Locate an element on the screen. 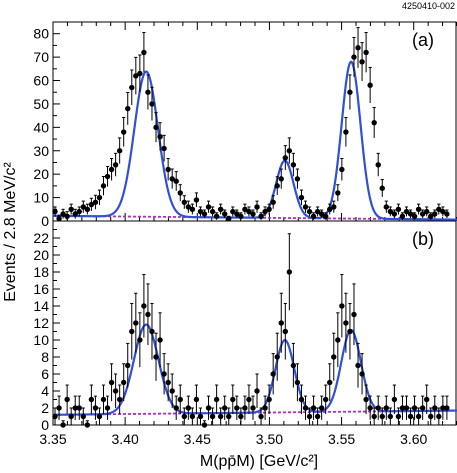  y-tick-label: 2 is located at coordinates (45, 408).